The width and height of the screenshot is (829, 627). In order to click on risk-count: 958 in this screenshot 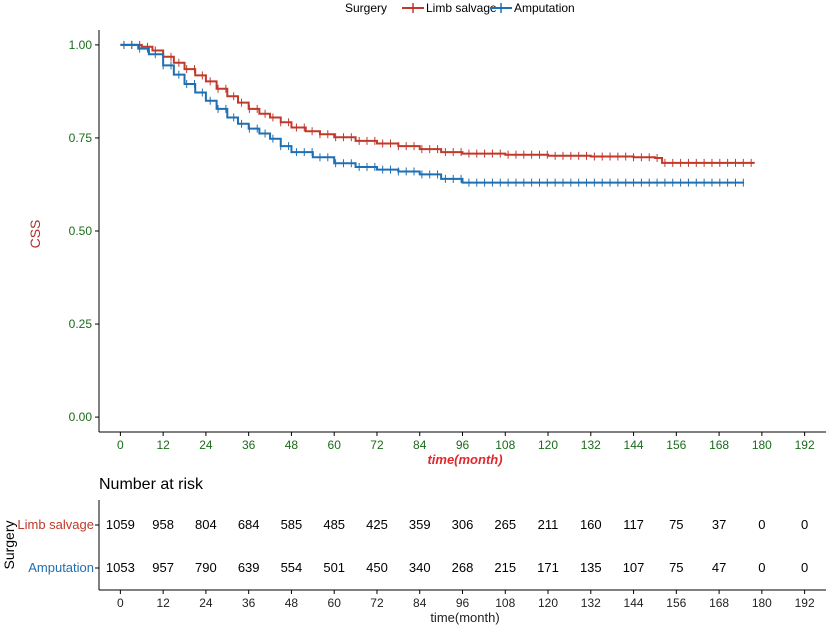, I will do `click(163, 524)`.